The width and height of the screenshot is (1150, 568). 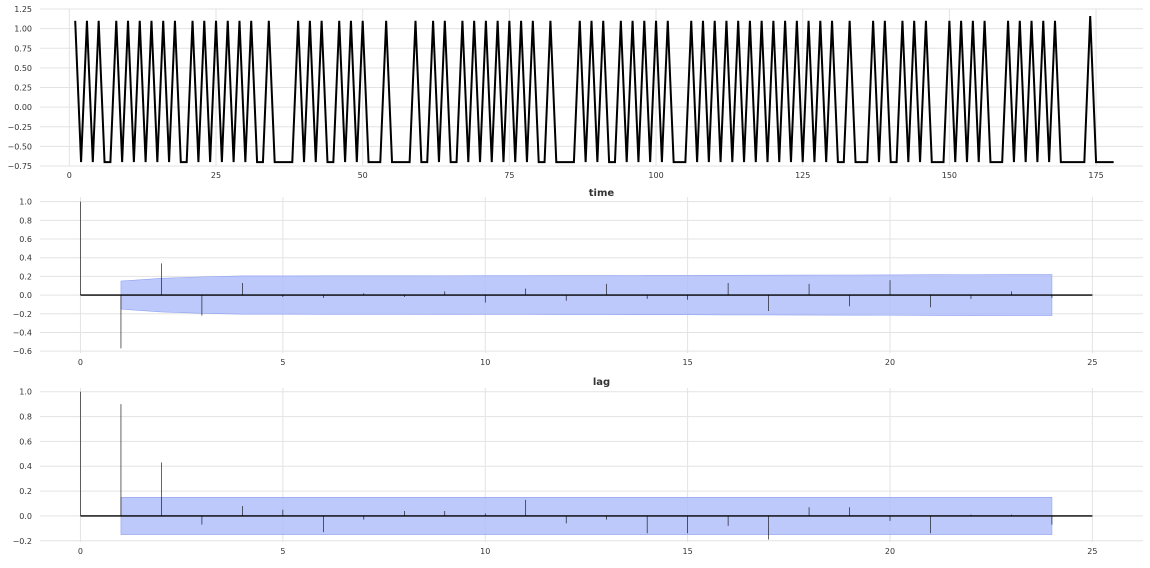 What do you see at coordinates (23, 68) in the screenshot?
I see `y-tick-label: 0.50` at bounding box center [23, 68].